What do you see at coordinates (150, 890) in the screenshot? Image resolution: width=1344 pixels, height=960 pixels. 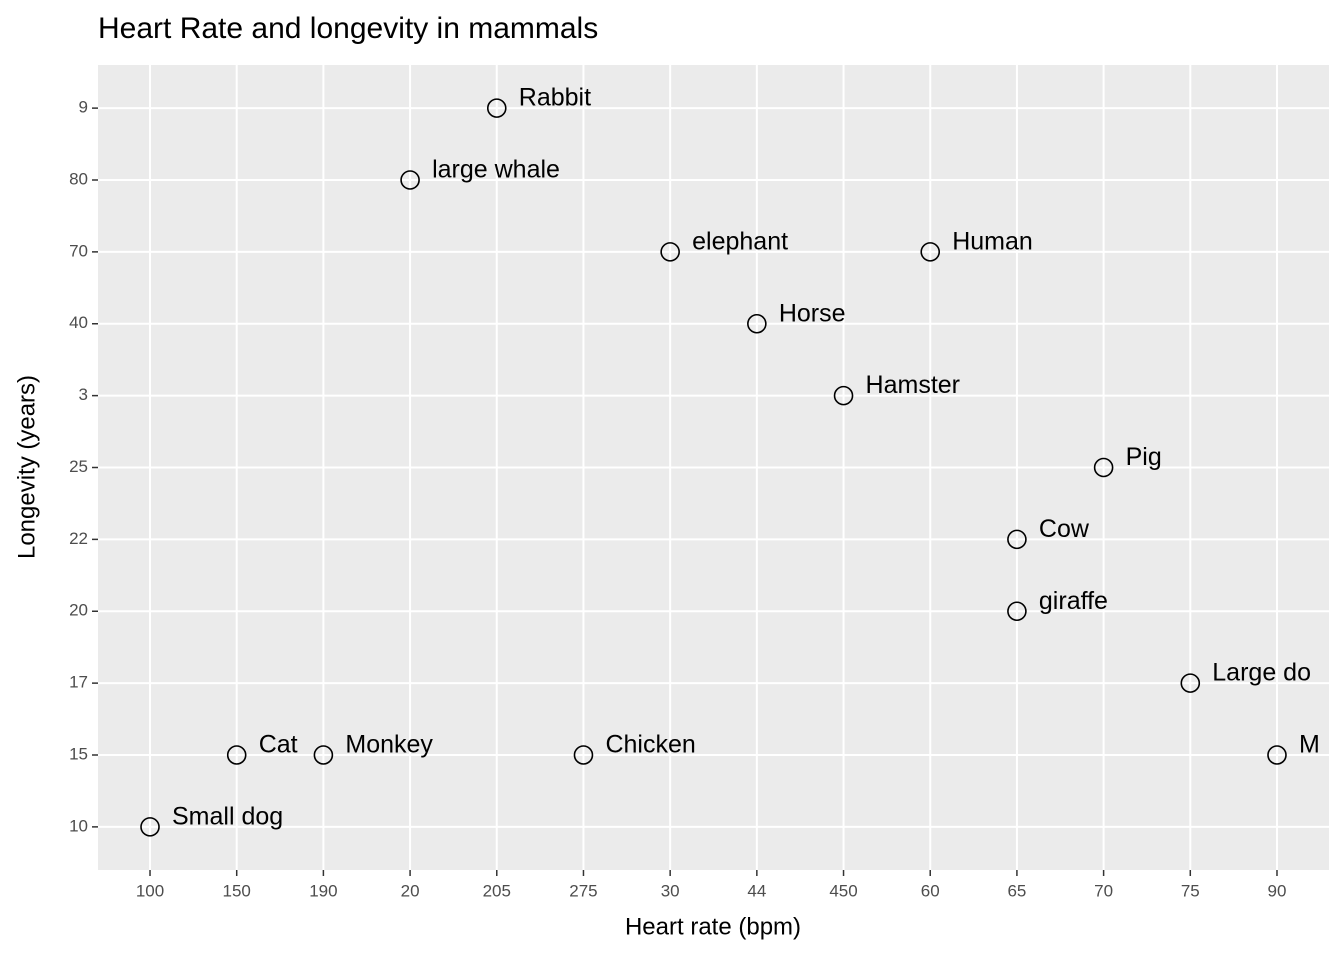 I see `x-tick-label: 100` at bounding box center [150, 890].